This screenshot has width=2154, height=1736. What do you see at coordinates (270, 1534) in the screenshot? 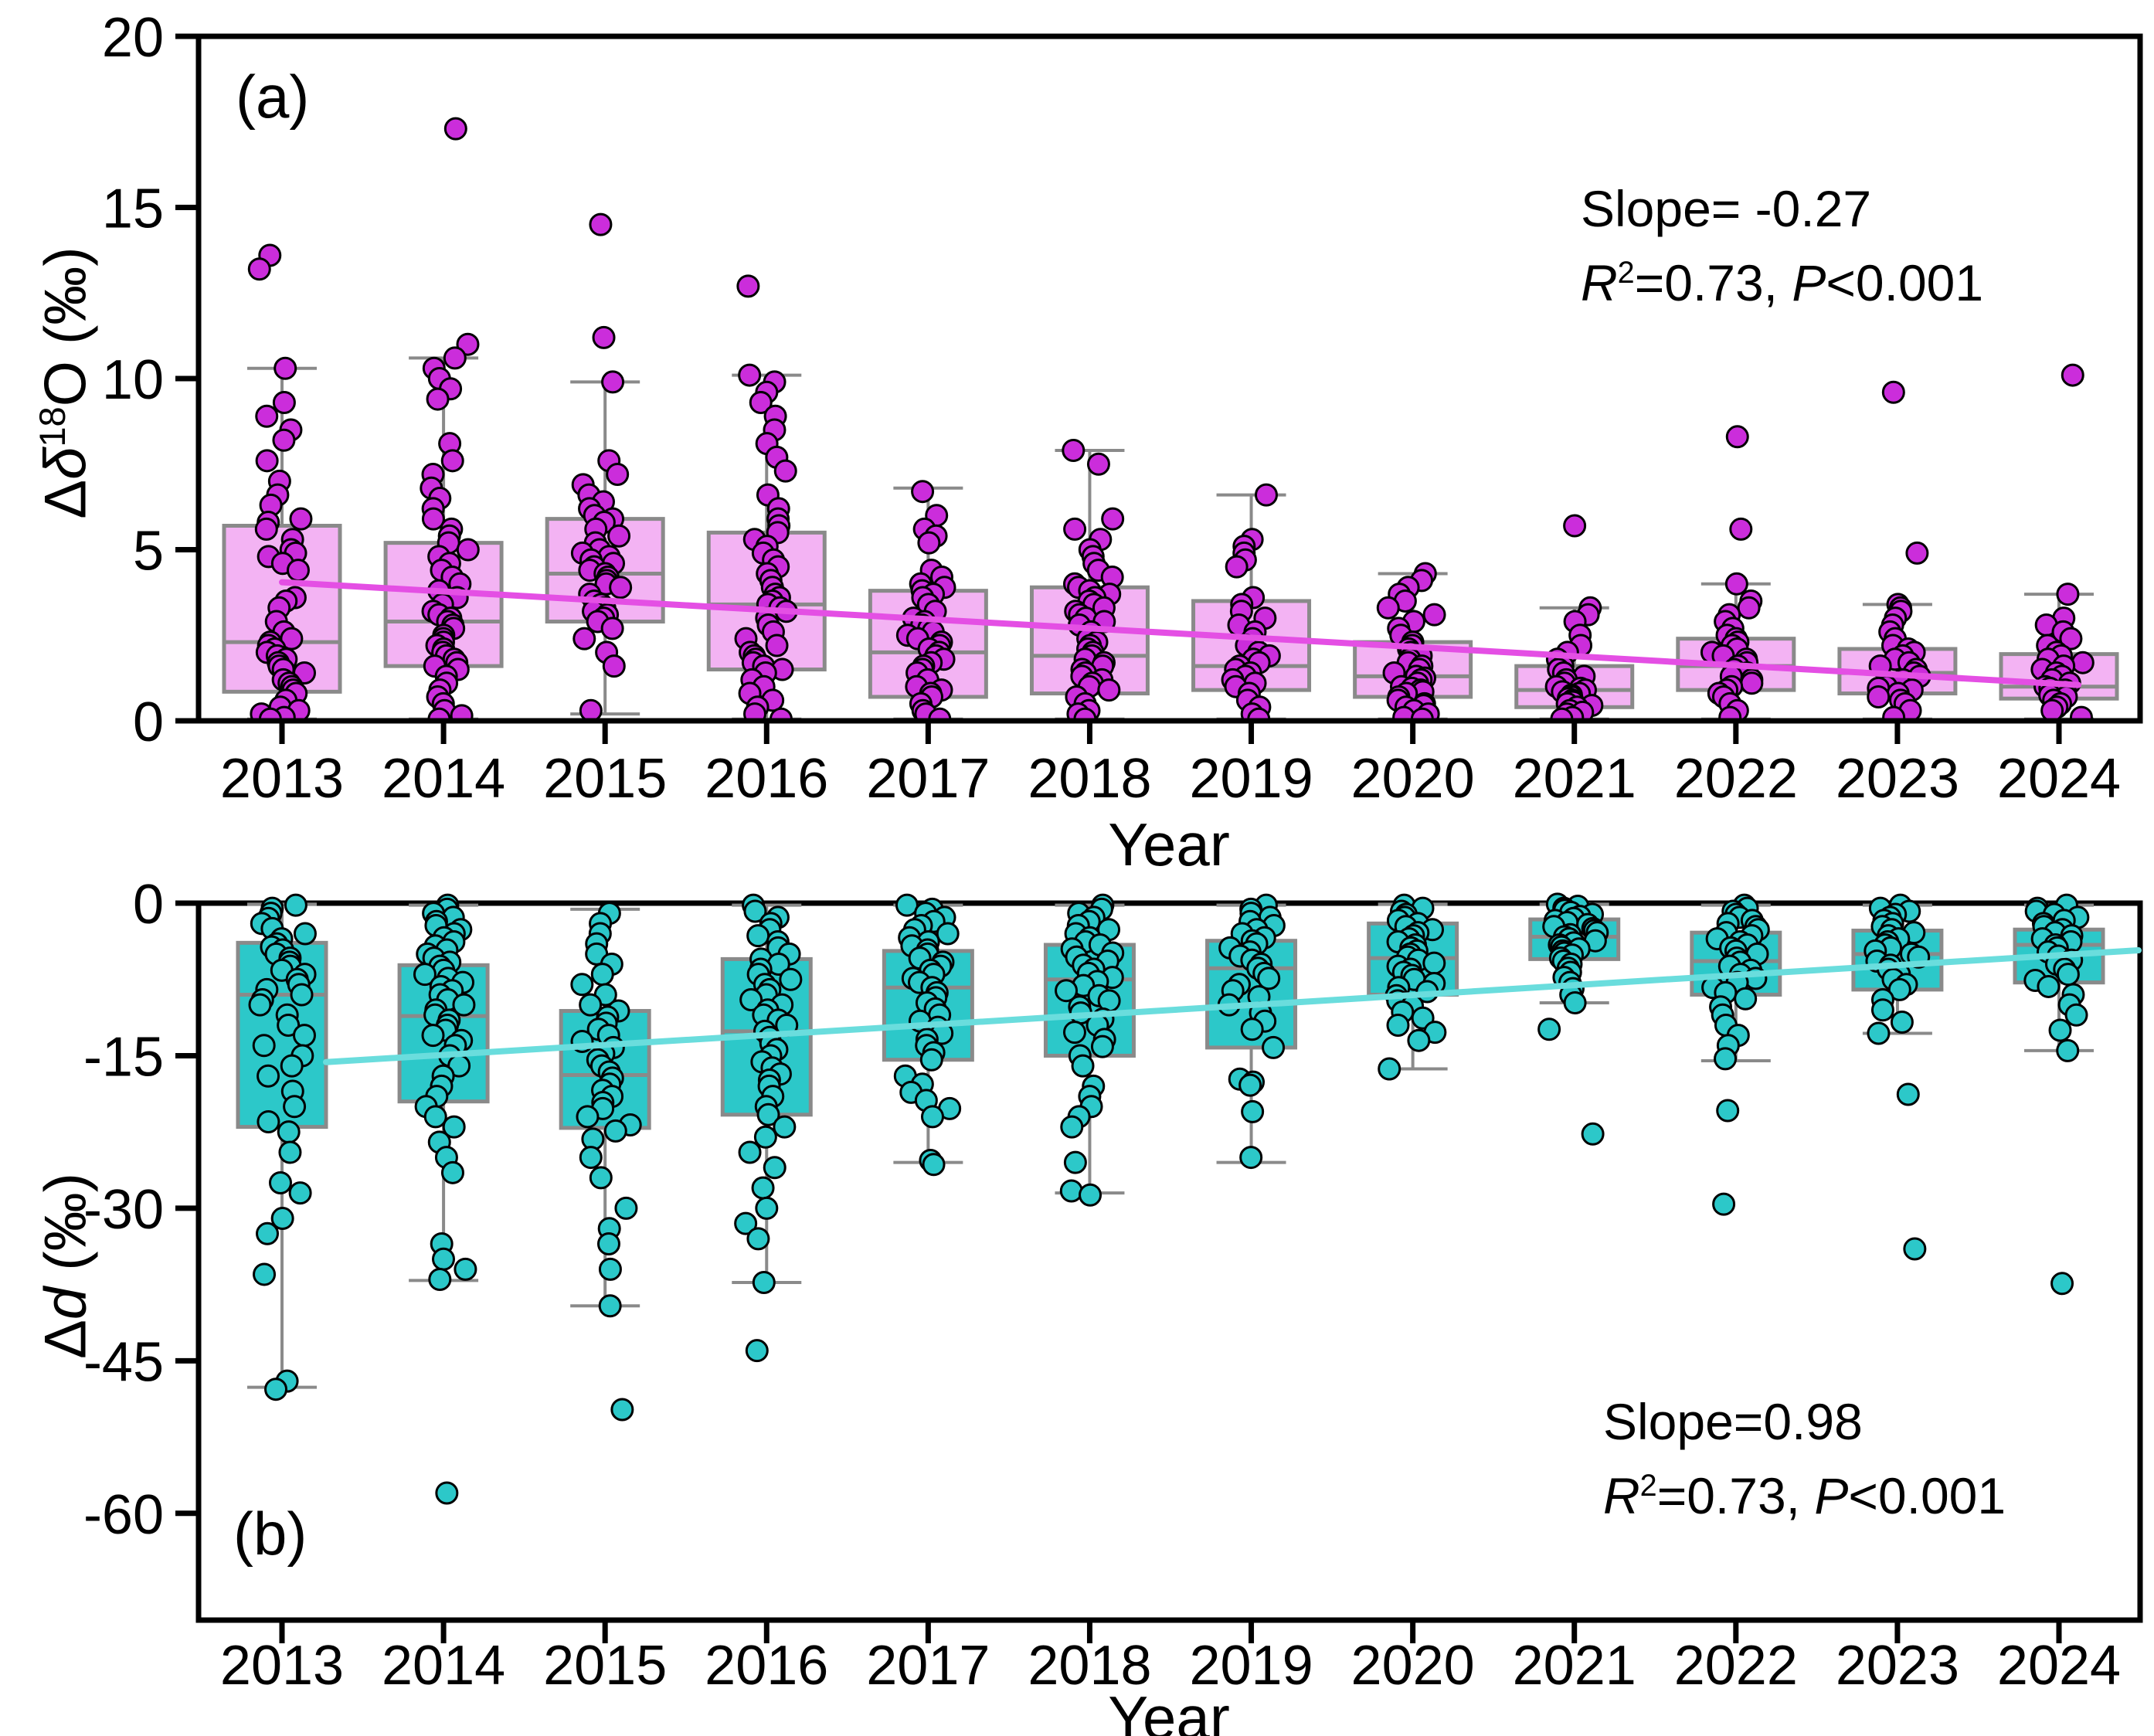
I see `panel-b-label: (b)` at bounding box center [270, 1534].